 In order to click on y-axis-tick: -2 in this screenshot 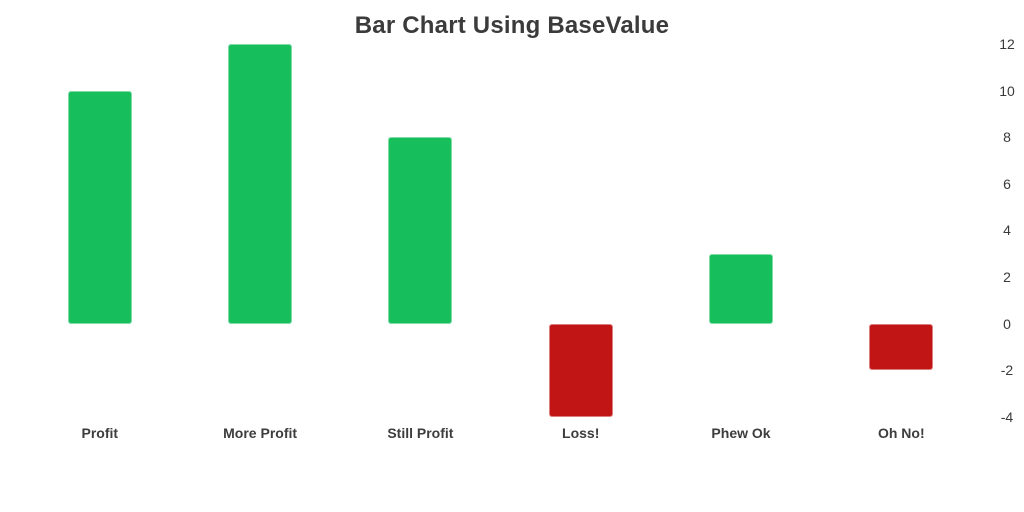, I will do `click(1007, 370)`.